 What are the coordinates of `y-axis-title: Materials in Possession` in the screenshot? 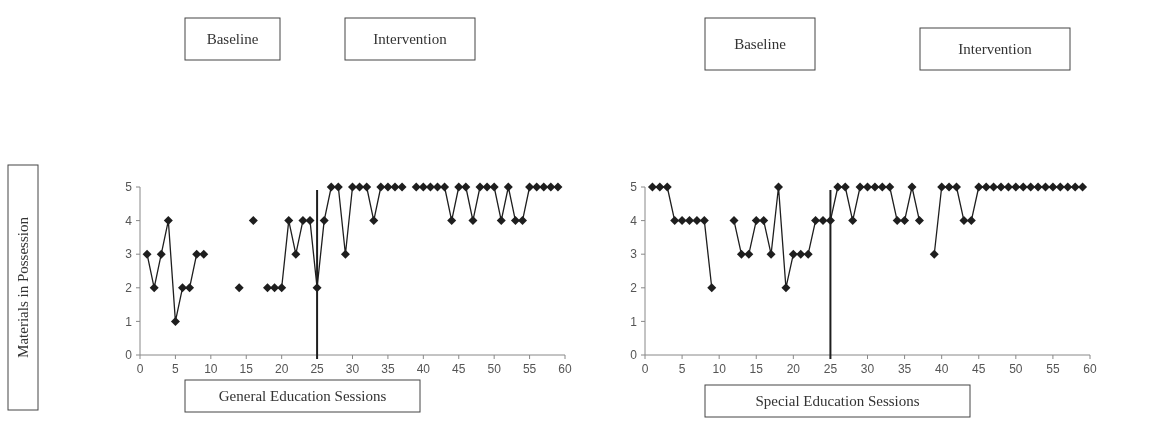 It's located at (23, 287).